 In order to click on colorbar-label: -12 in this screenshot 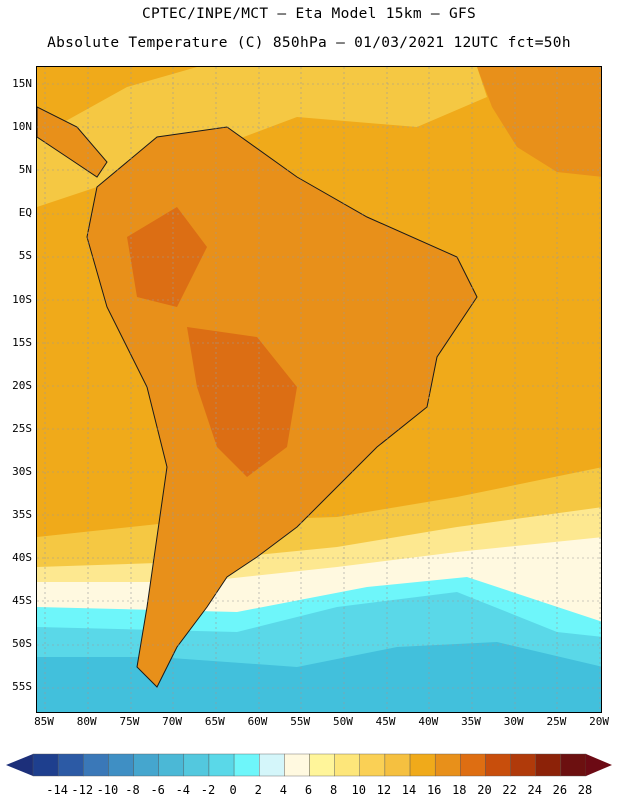, I will do `click(82, 790)`.